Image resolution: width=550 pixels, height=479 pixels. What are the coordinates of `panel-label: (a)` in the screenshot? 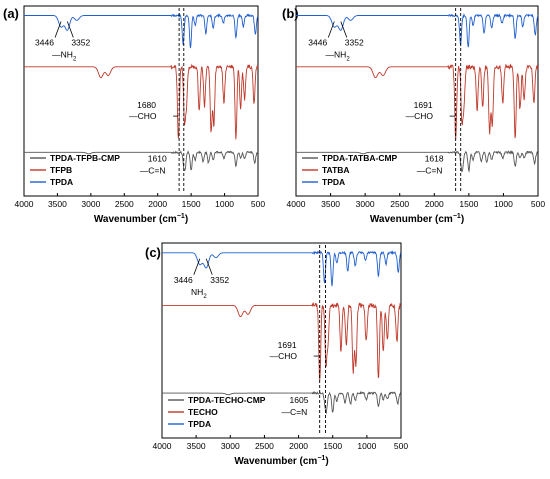 It's located at (11, 13).